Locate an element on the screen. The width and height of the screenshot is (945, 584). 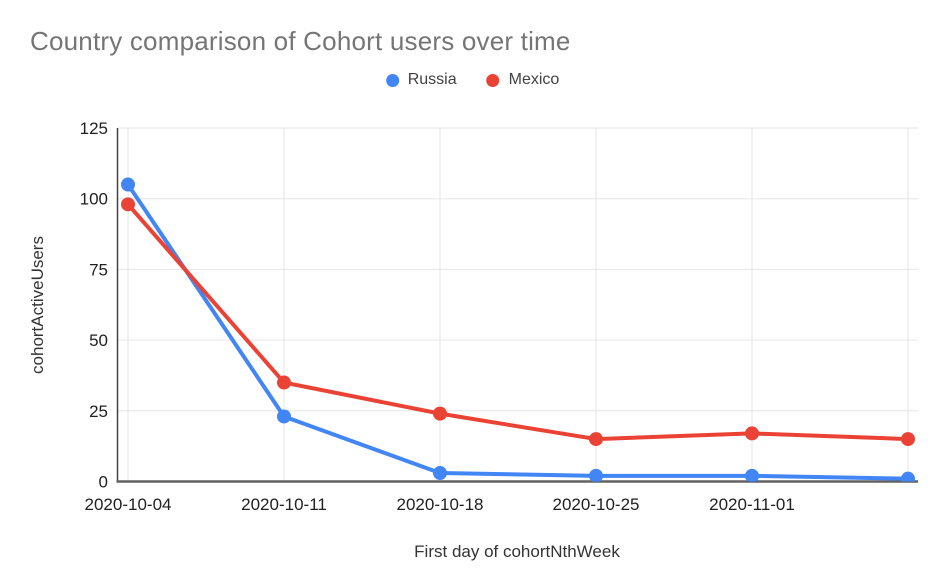
y-tick-label: 75 is located at coordinates (98, 269).